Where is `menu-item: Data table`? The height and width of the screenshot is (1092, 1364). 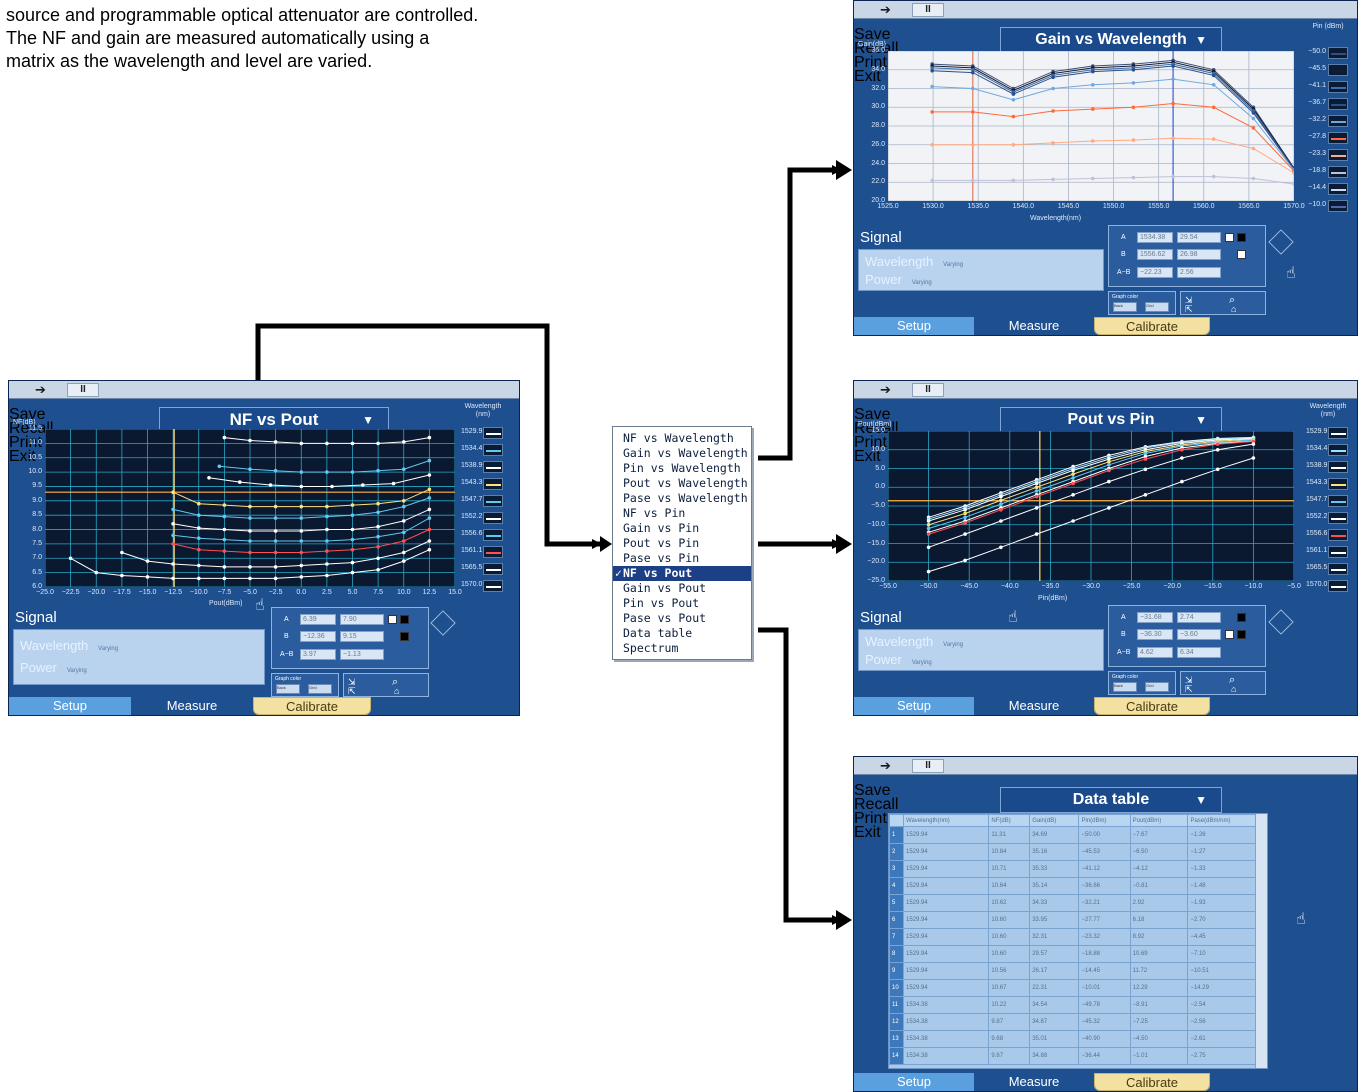
menu-item: Data table is located at coordinates (682, 633).